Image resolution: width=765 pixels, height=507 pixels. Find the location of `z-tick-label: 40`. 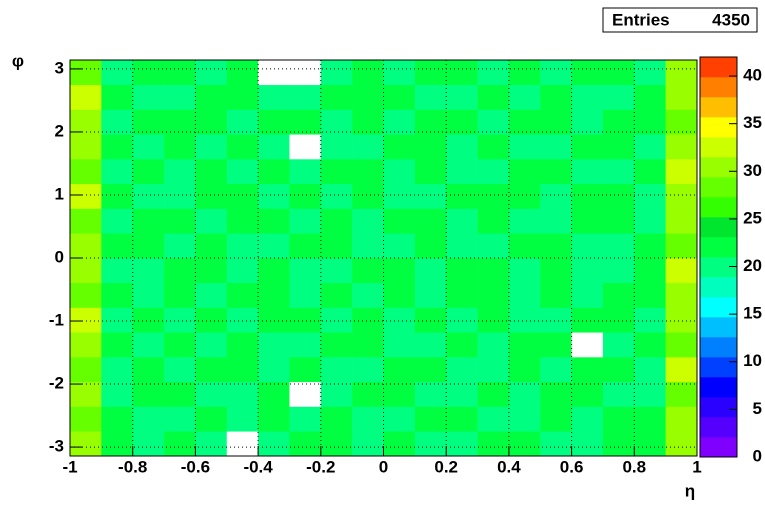

z-tick-label: 40 is located at coordinates (752, 75).